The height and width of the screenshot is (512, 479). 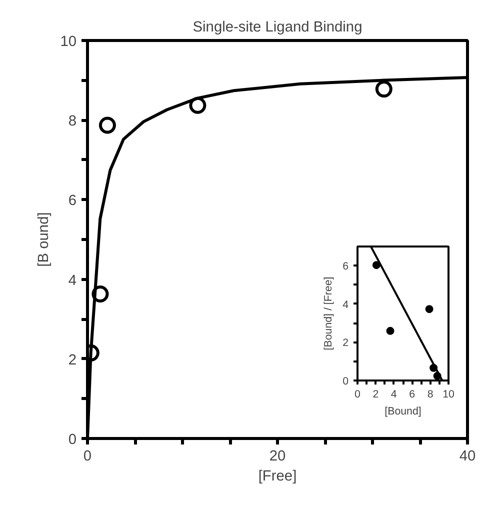 I want to click on x-tick-label: 8, so click(x=430, y=394).